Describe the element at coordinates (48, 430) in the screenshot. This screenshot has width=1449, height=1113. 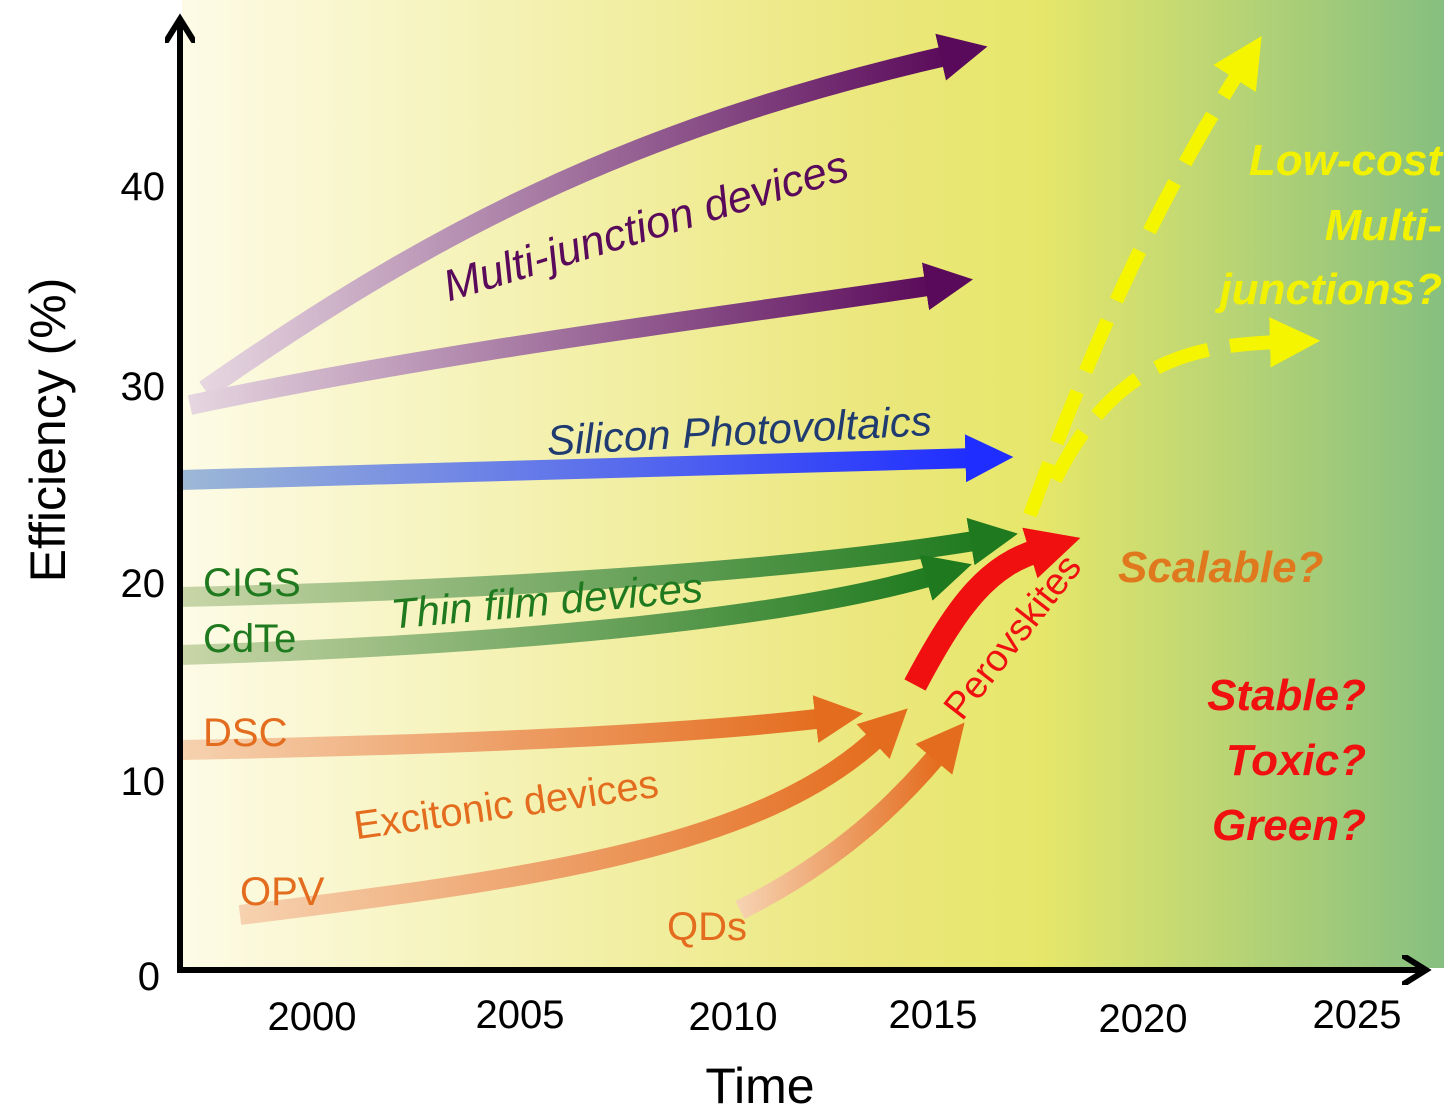
I see `y-axis-label: Efficiency (%)` at that location.